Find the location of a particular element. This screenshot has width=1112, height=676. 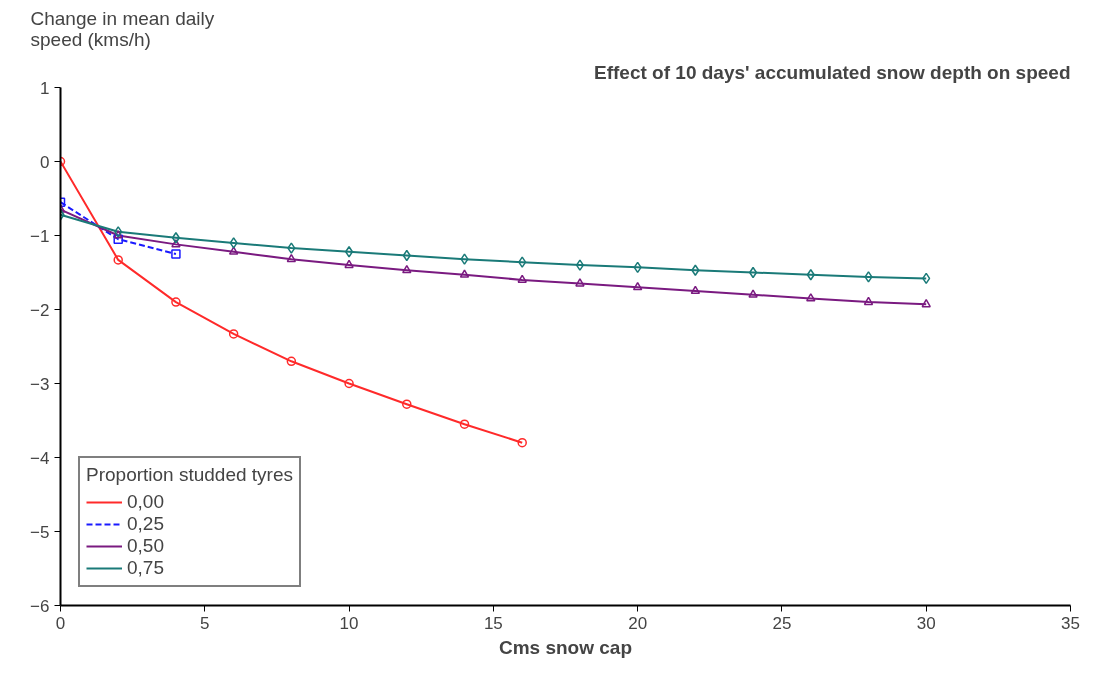

chart-title: Effect of 10 days' accumulated snow depth on speed is located at coordinates (832, 72).